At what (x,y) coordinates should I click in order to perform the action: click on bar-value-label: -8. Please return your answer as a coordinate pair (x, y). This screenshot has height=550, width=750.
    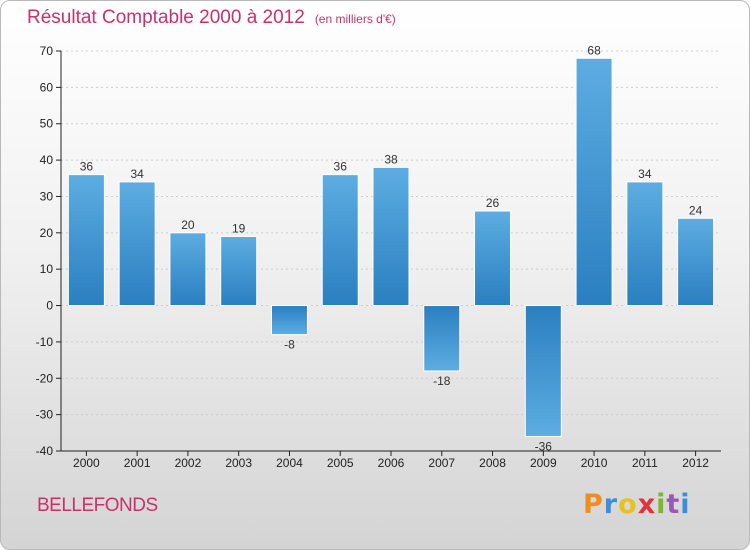
    Looking at the image, I should click on (289, 345).